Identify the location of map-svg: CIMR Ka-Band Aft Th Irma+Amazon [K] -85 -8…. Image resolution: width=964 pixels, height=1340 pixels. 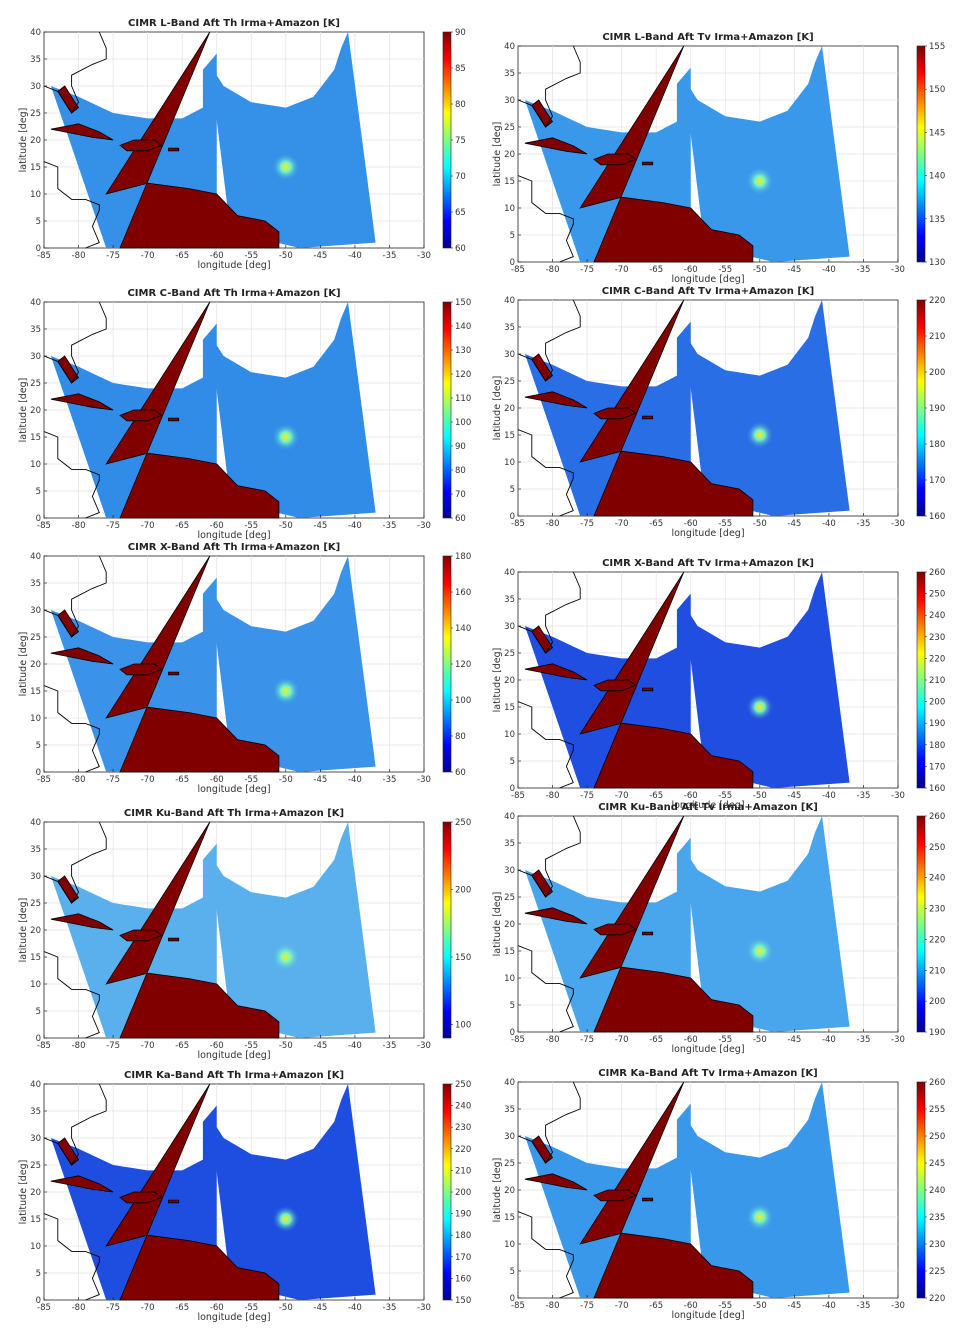
(244, 1196).